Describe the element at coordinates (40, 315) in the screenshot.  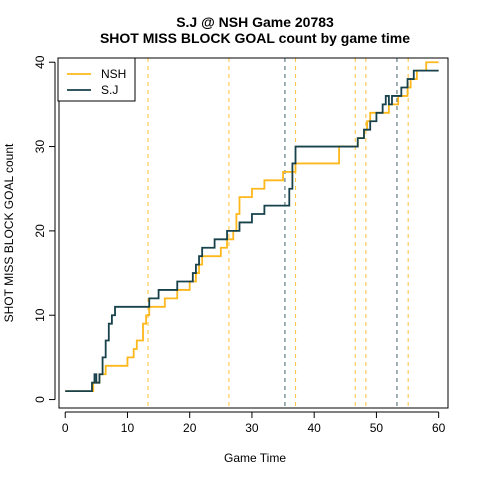
I see `y-tick-label: 10` at that location.